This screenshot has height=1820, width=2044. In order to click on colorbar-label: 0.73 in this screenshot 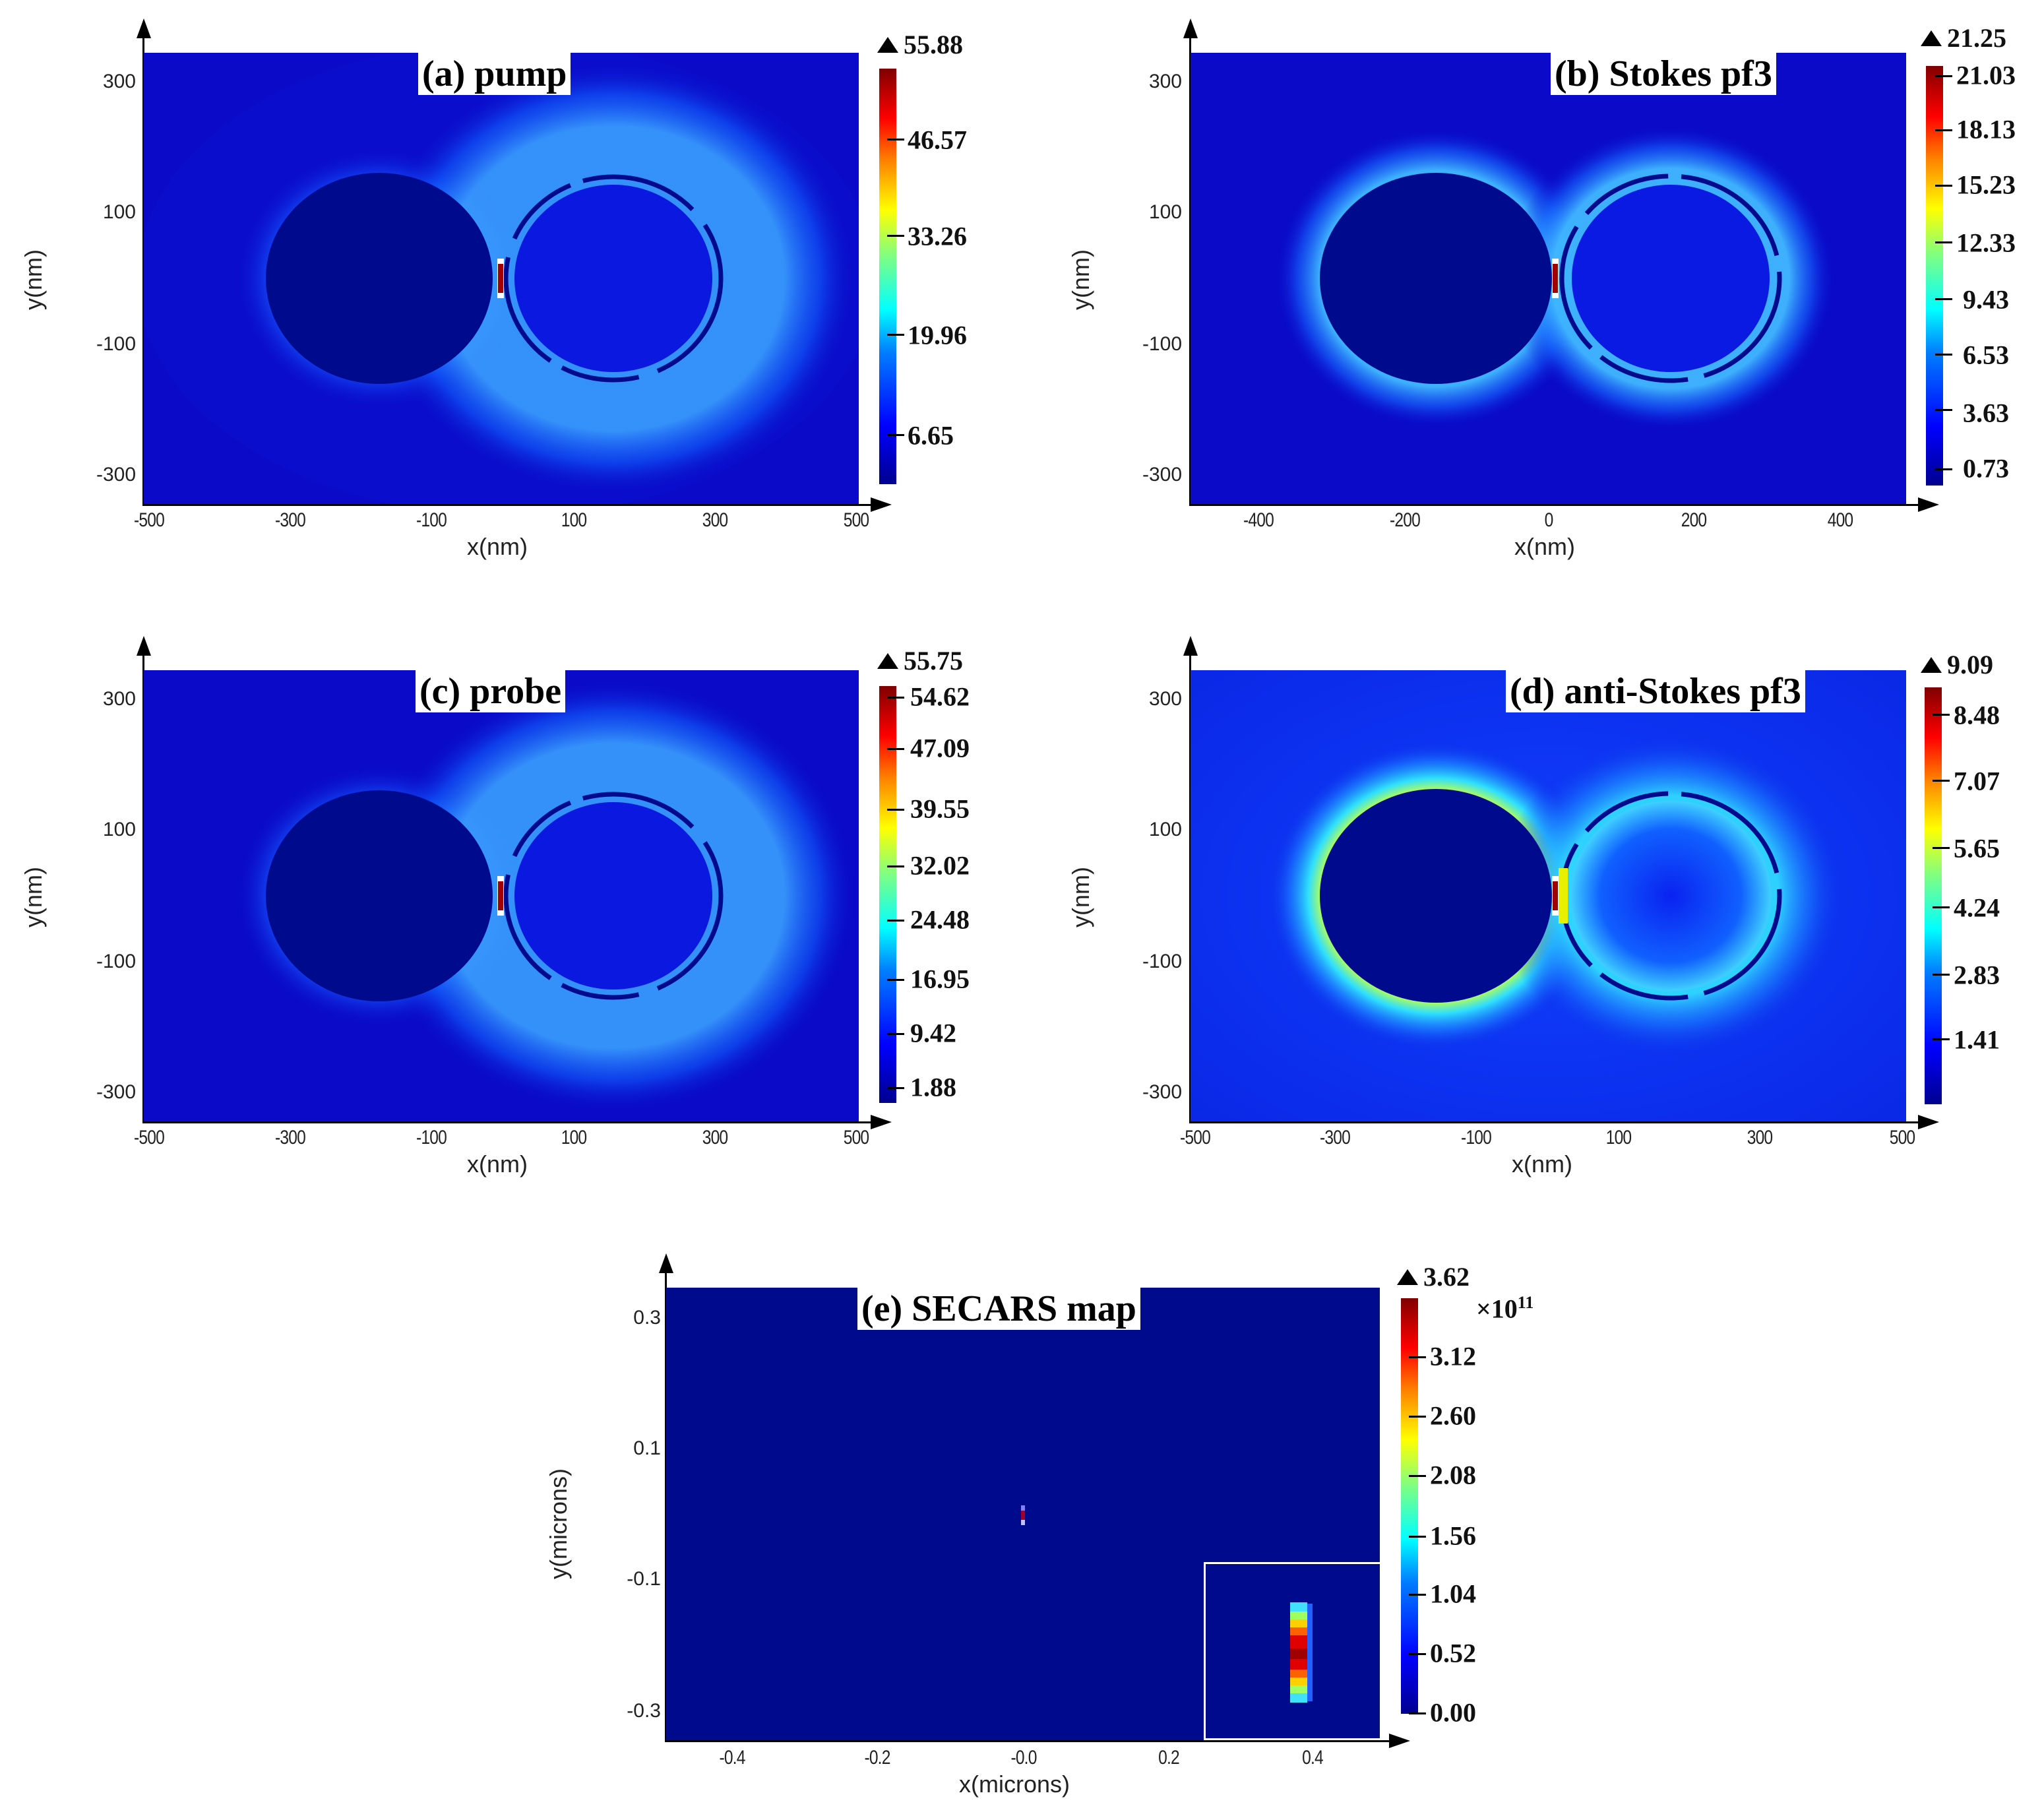, I will do `click(1986, 468)`.